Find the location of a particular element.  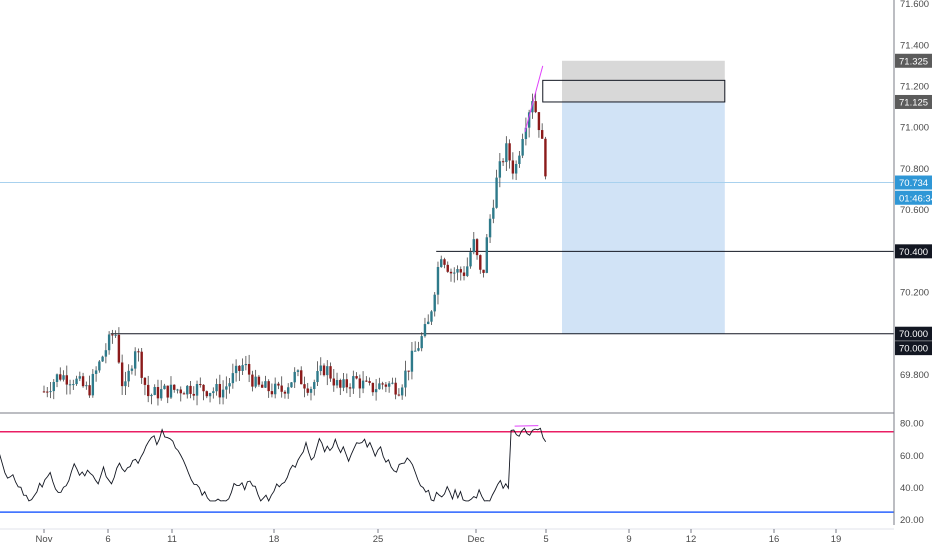

rsi-tick-label: 60.00 is located at coordinates (912, 456).